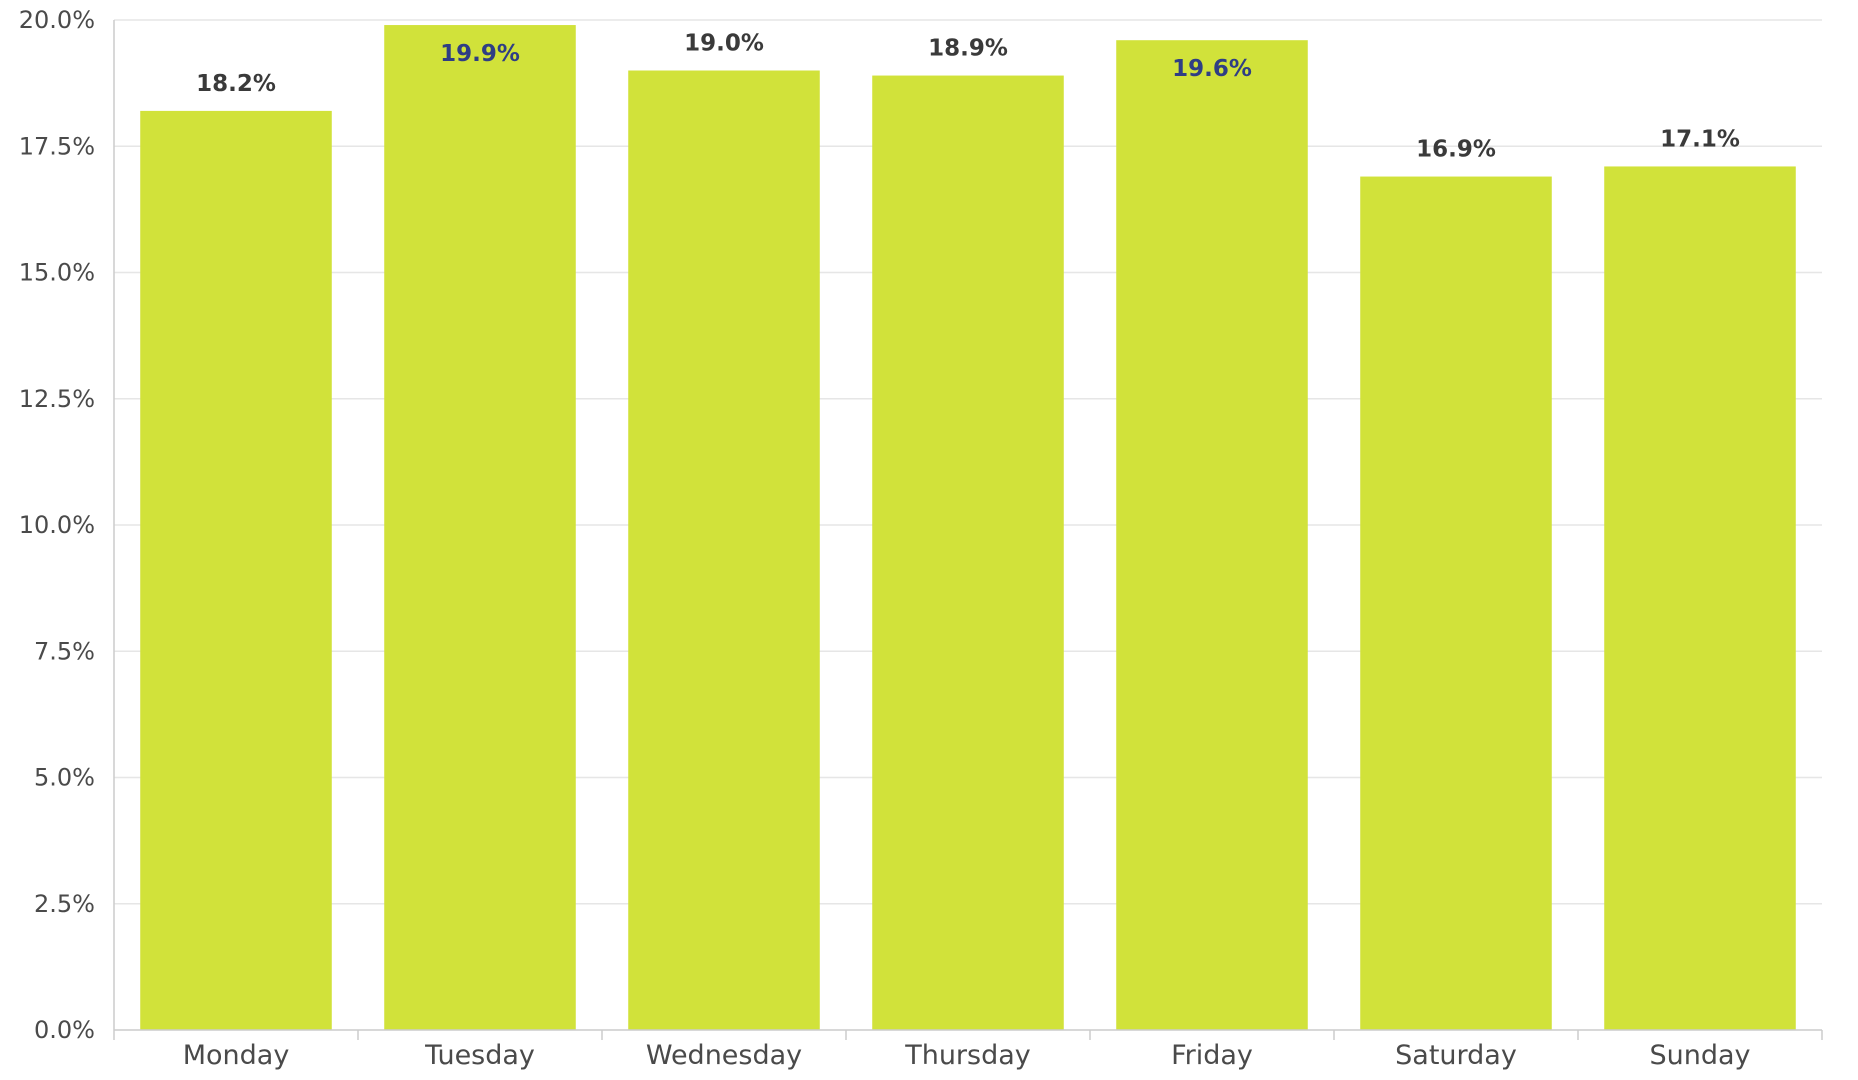  I want to click on data-label: 16.9%, so click(1456, 150).